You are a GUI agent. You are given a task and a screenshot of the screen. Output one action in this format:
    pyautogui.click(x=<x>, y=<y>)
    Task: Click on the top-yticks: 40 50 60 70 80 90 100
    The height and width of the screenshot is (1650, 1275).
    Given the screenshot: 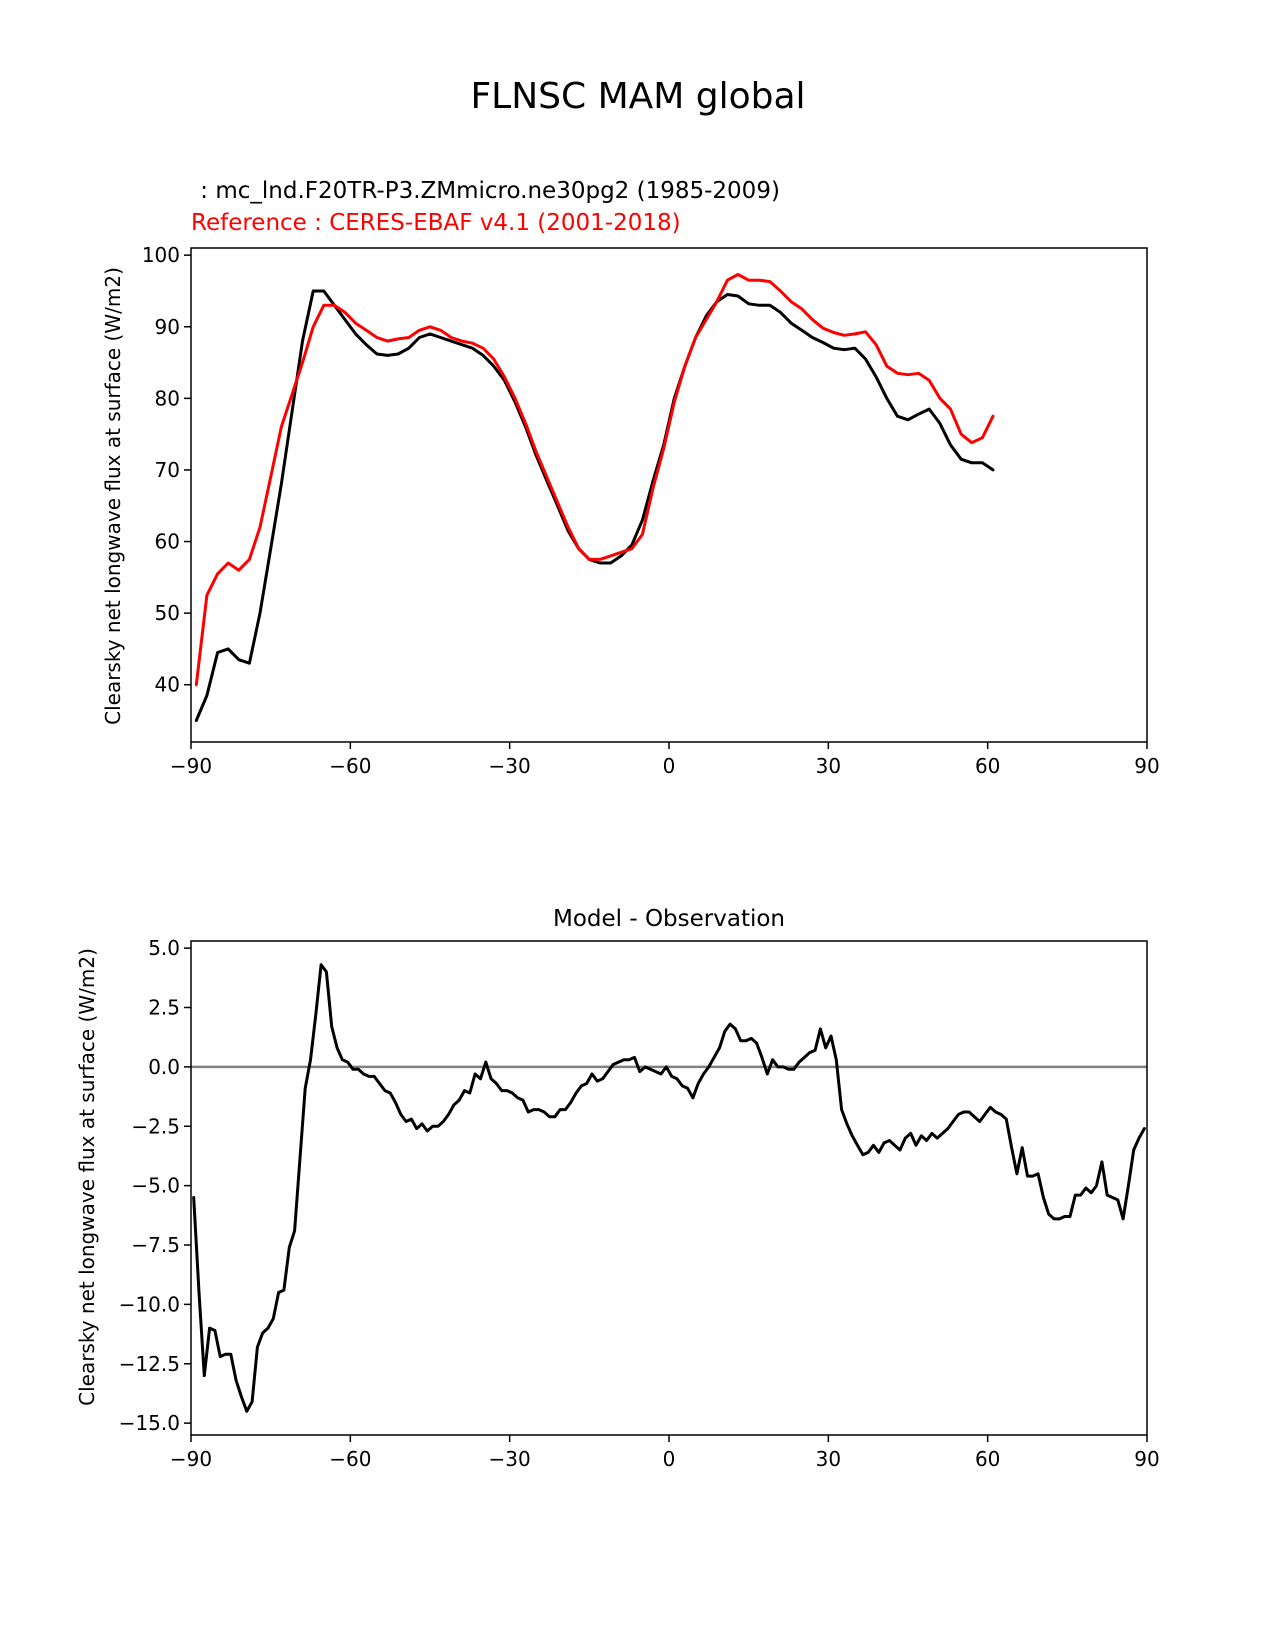 What is the action you would take?
    pyautogui.click(x=166, y=470)
    